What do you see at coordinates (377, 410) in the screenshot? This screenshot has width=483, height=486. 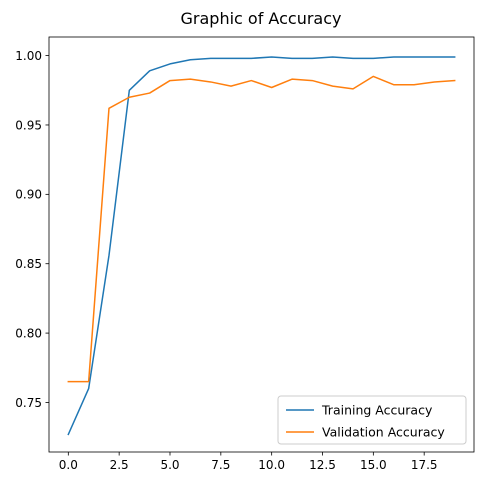 I see `legend-label-training: Training Accuracy` at bounding box center [377, 410].